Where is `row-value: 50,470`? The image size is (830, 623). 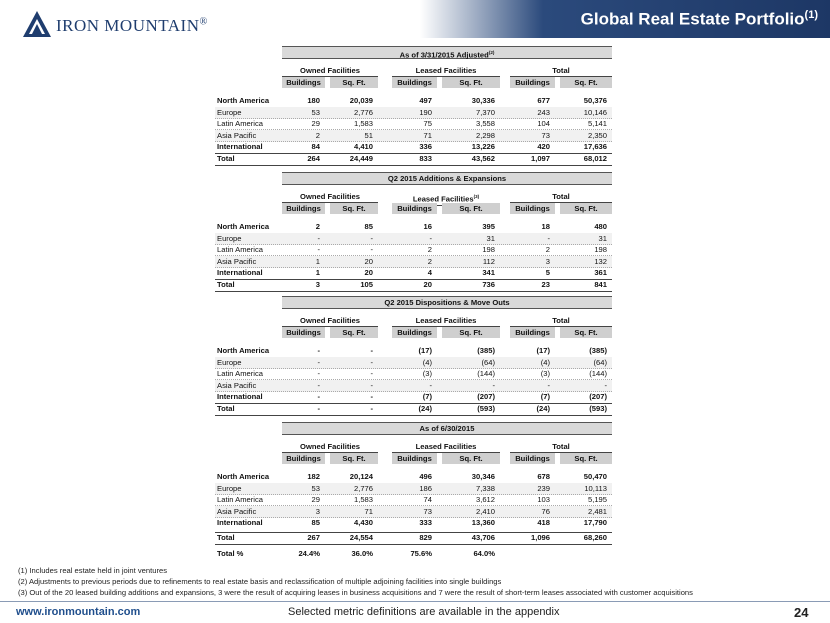 row-value: 50,470 is located at coordinates (595, 476).